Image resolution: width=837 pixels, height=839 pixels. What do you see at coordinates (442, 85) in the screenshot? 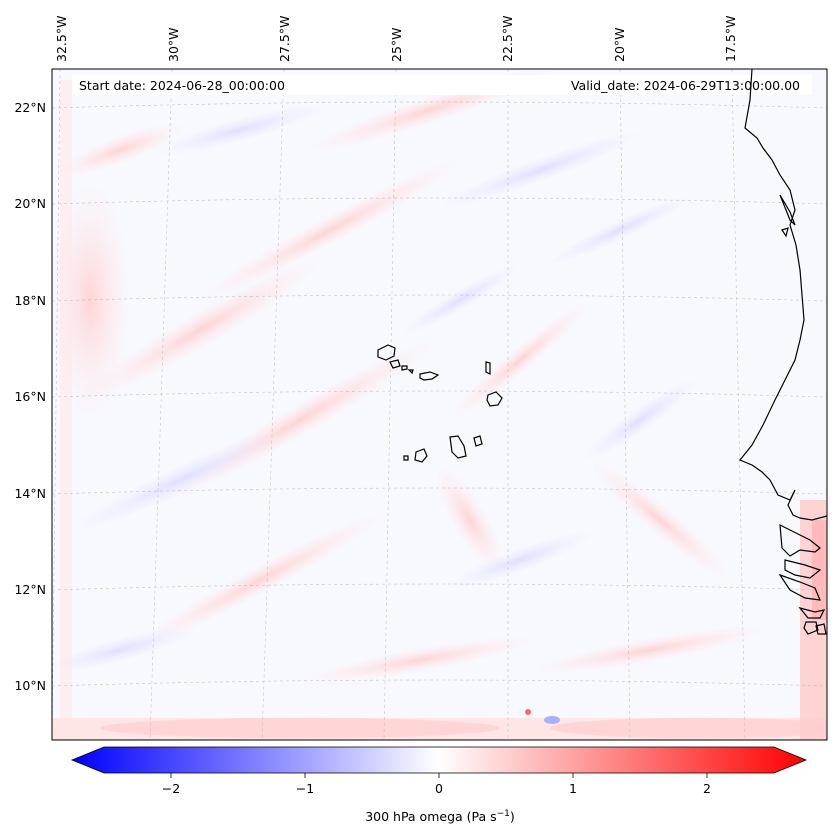
I see `header-strip` at bounding box center [442, 85].